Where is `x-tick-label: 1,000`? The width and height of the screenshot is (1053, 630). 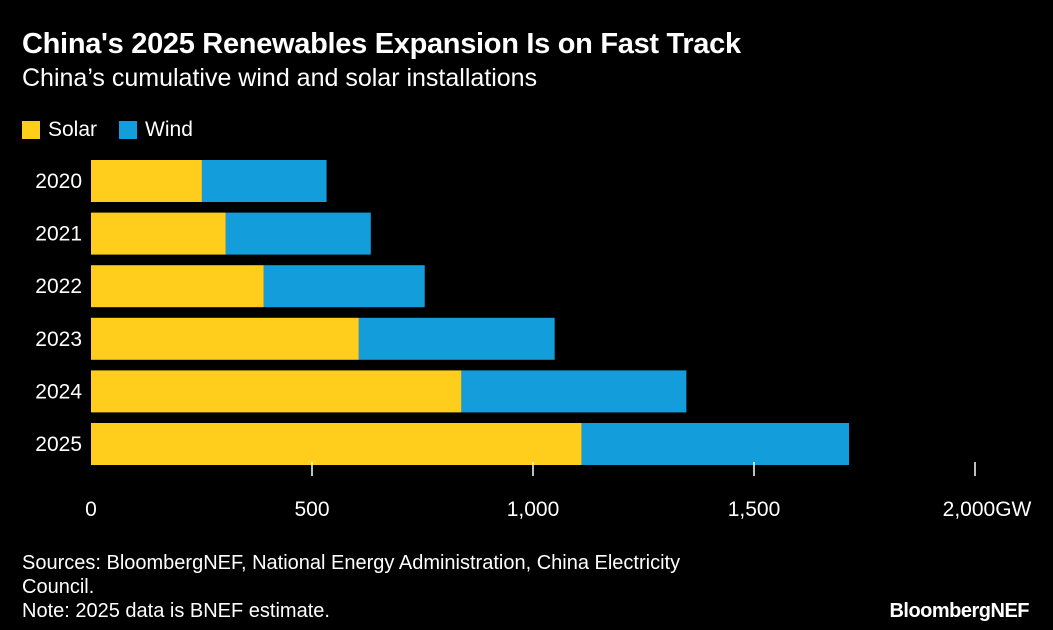
x-tick-label: 1,000 is located at coordinates (533, 509).